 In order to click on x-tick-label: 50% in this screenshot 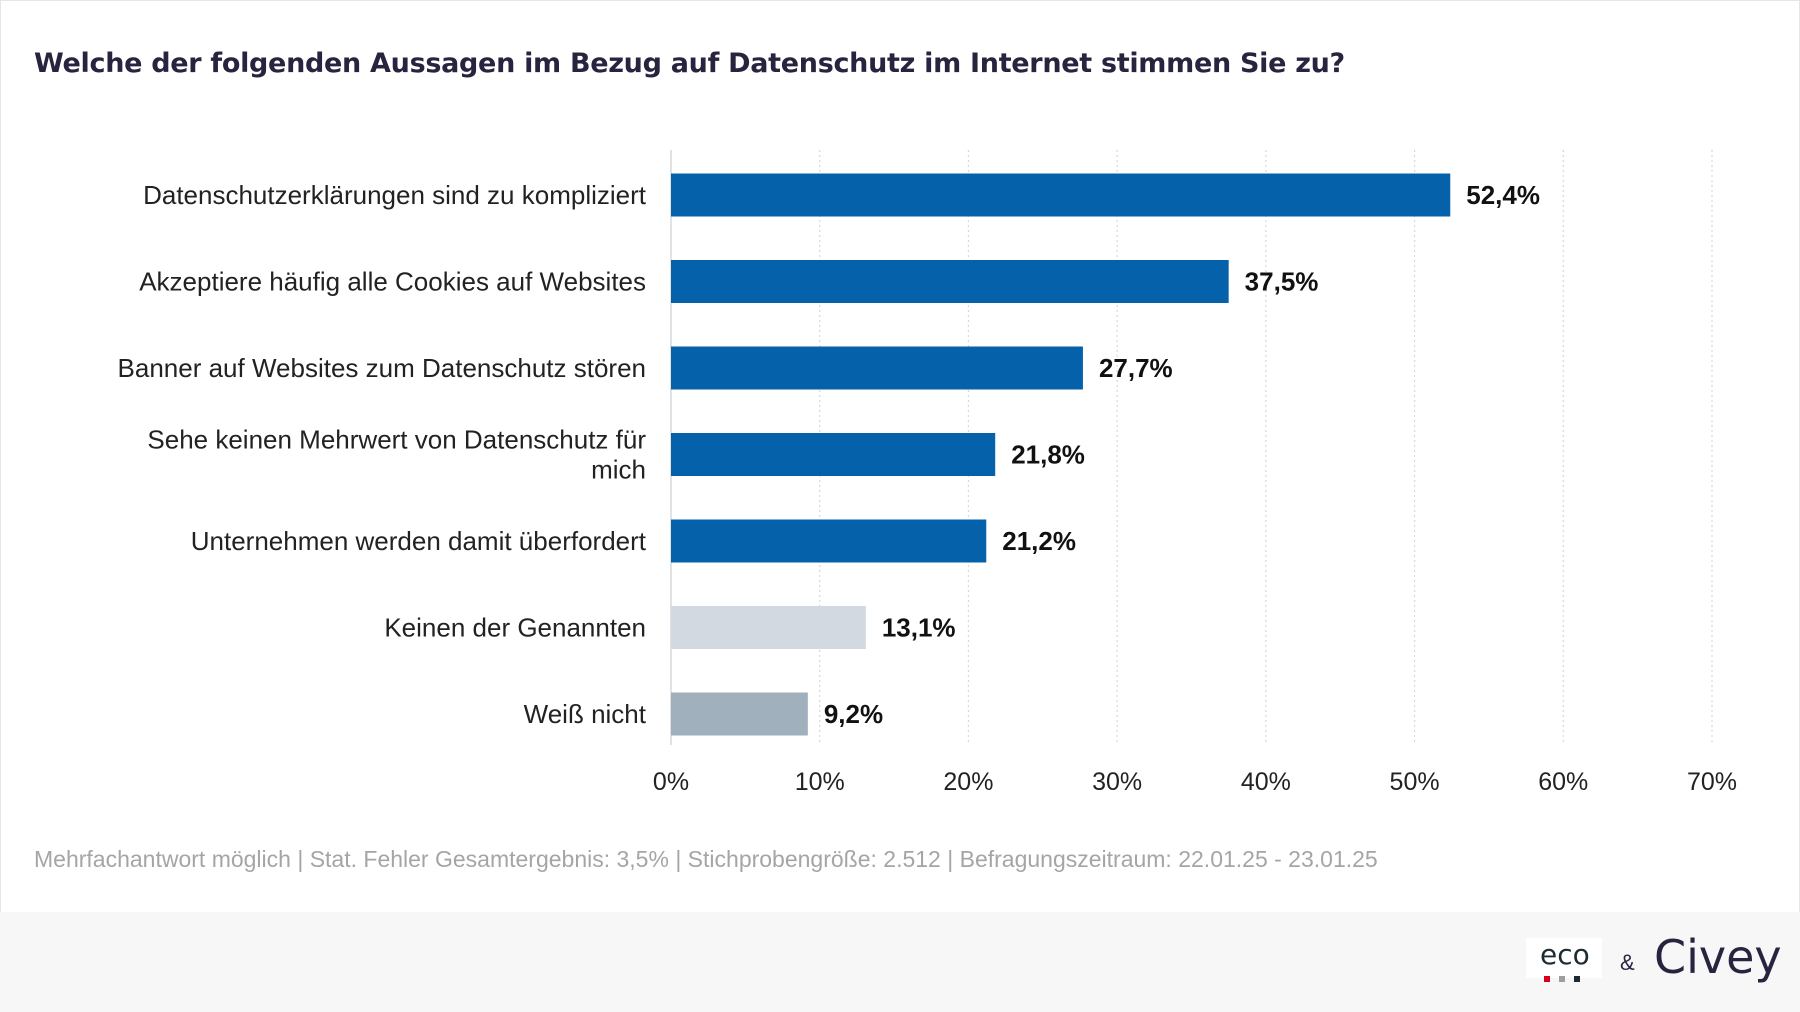, I will do `click(1415, 782)`.